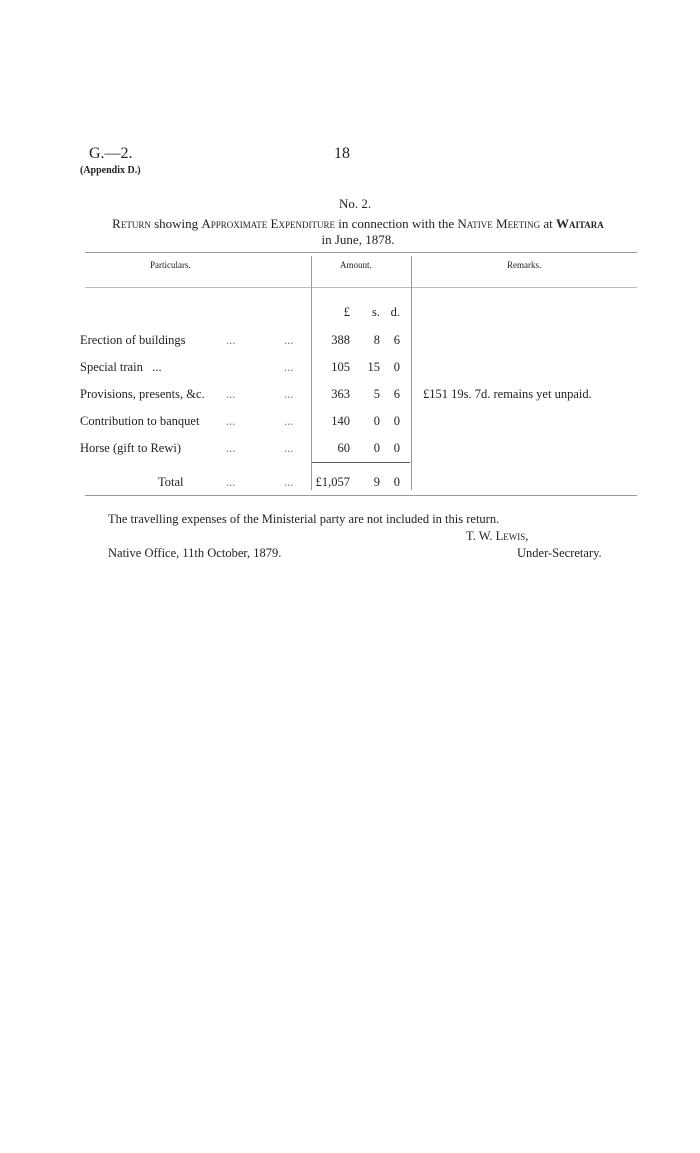 Image resolution: width=700 pixels, height=1153 pixels. I want to click on row-particular: Erection of buildings, so click(133, 340).